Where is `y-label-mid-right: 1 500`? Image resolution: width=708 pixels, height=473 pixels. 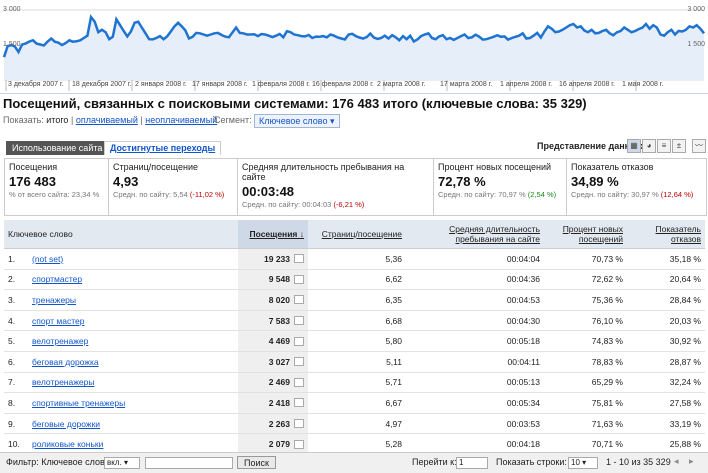
y-label-mid-right: 1 500 is located at coordinates (696, 44).